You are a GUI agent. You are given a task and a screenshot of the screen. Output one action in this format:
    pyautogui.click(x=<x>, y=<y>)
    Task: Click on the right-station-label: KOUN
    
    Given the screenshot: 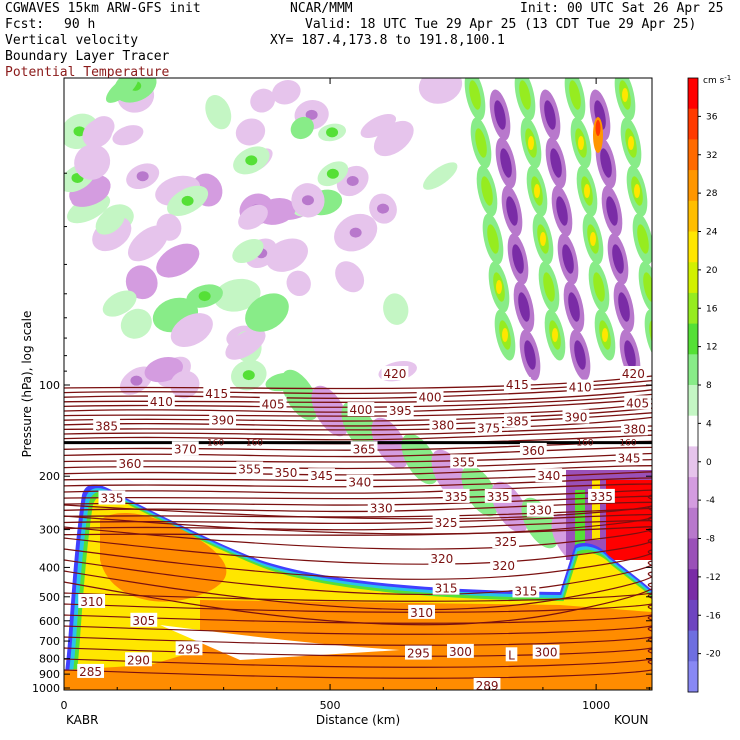 What is the action you would take?
    pyautogui.click(x=631, y=720)
    